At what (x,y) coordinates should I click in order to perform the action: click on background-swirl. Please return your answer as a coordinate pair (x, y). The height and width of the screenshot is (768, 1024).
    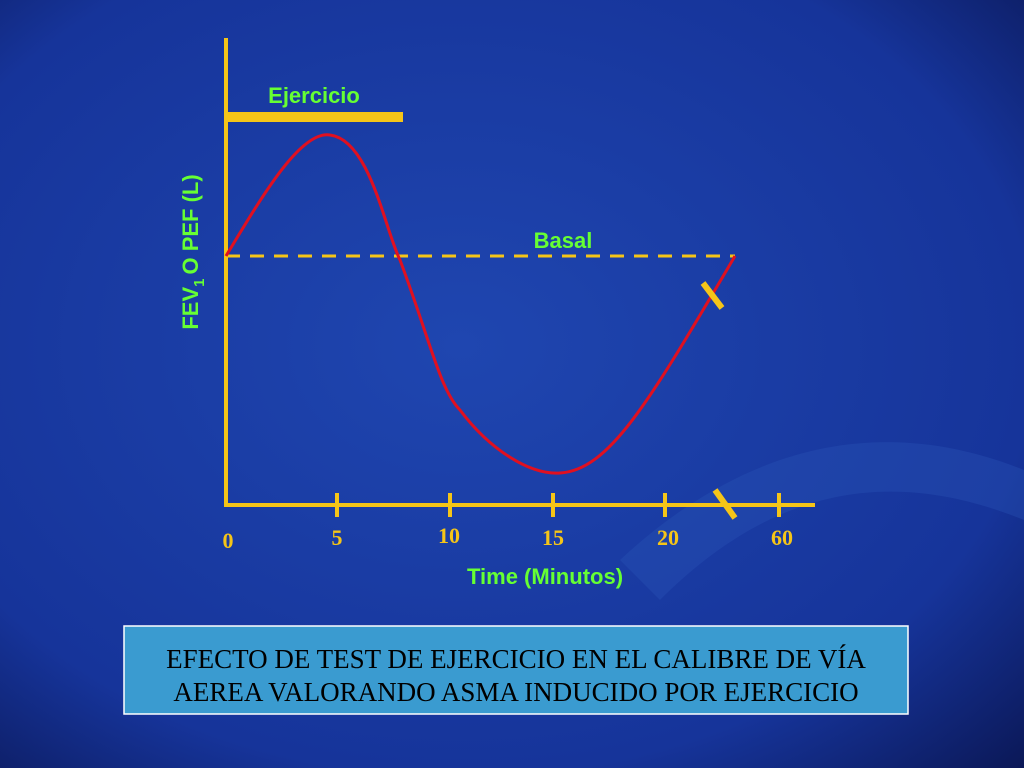
    Looking at the image, I should click on (822, 521).